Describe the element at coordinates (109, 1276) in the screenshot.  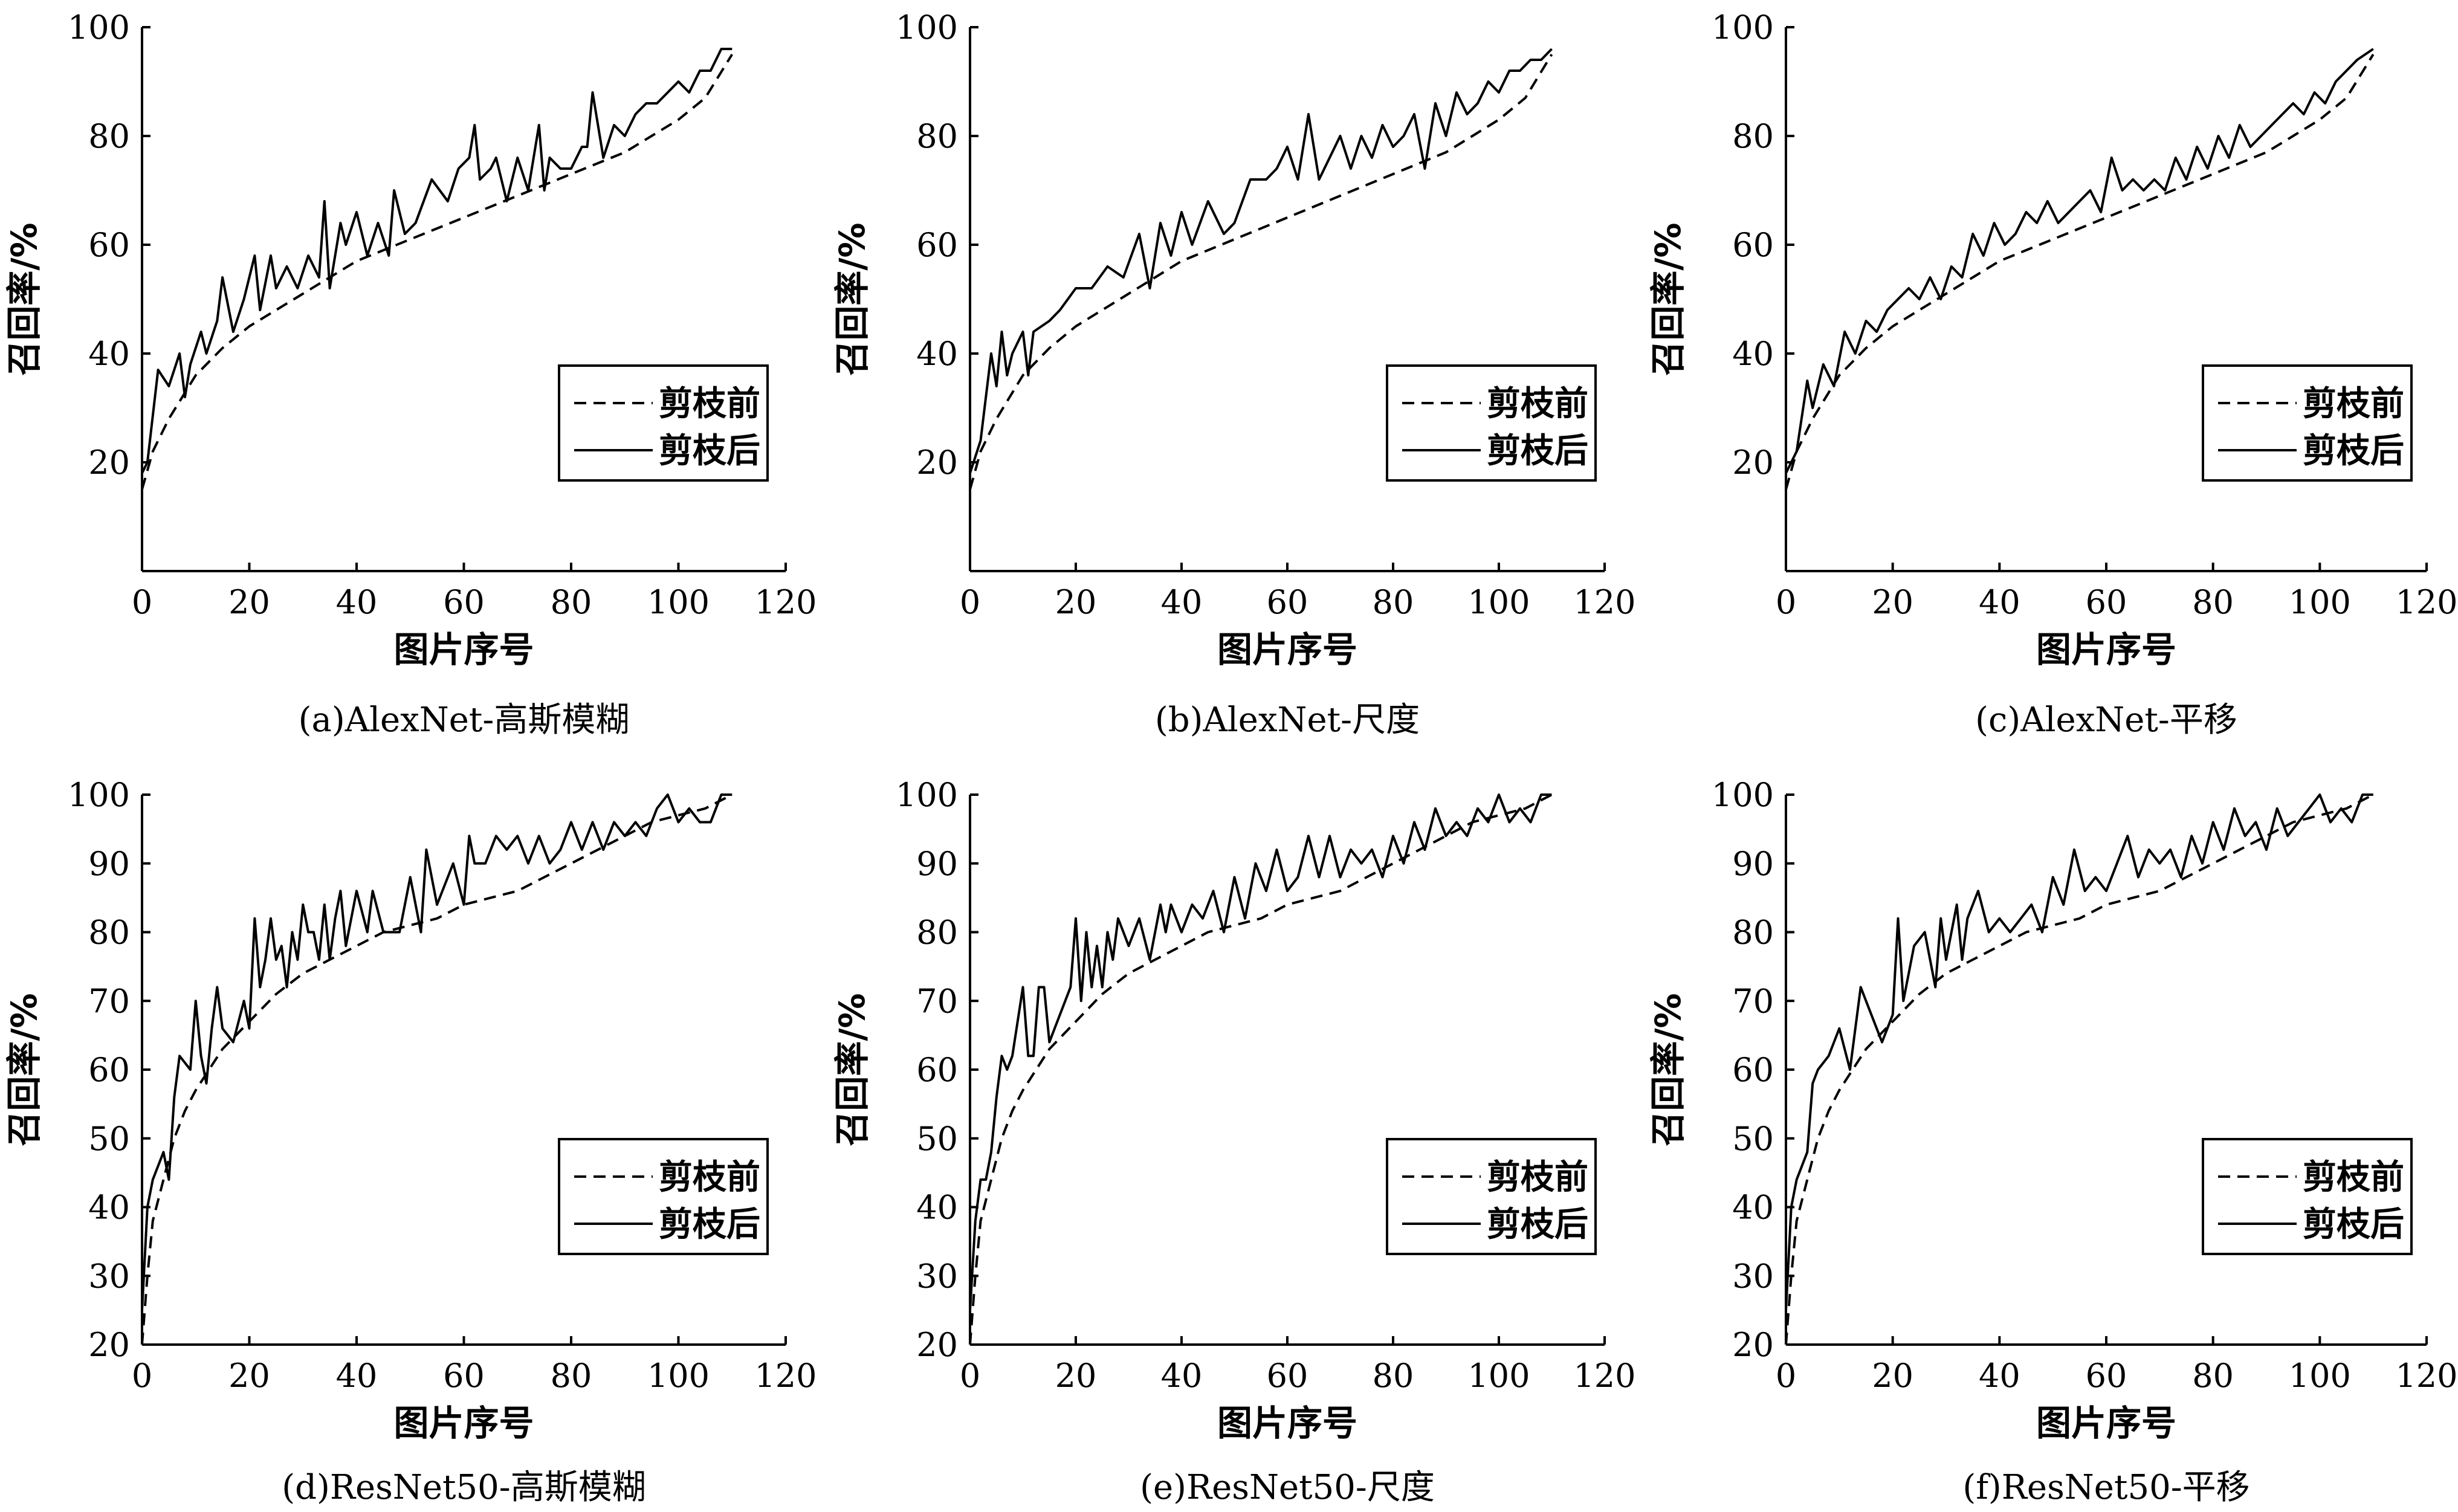
I see `y-tick-label: 30` at that location.